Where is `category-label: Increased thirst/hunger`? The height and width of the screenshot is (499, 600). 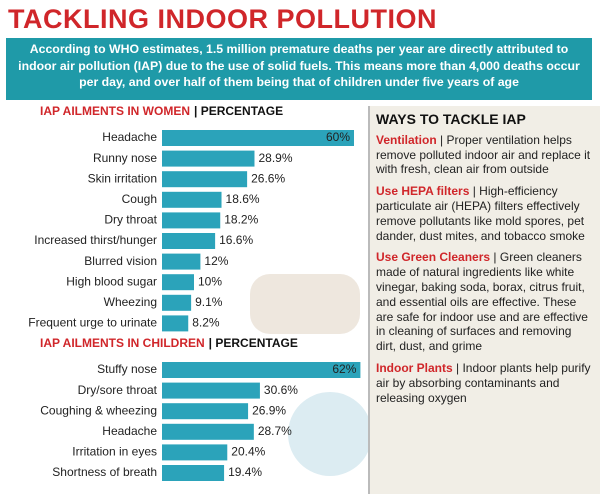
category-label: Increased thirst/hunger is located at coordinates (95, 240).